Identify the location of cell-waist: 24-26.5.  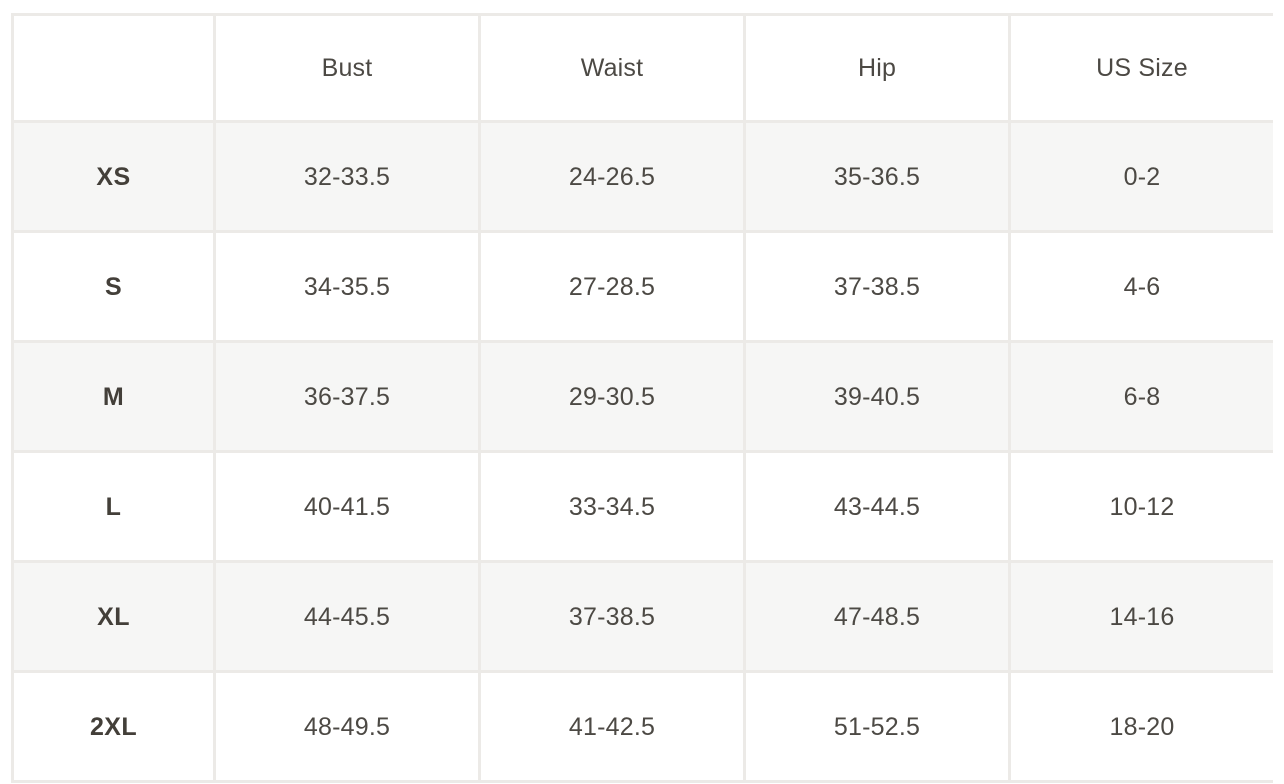
(613, 178).